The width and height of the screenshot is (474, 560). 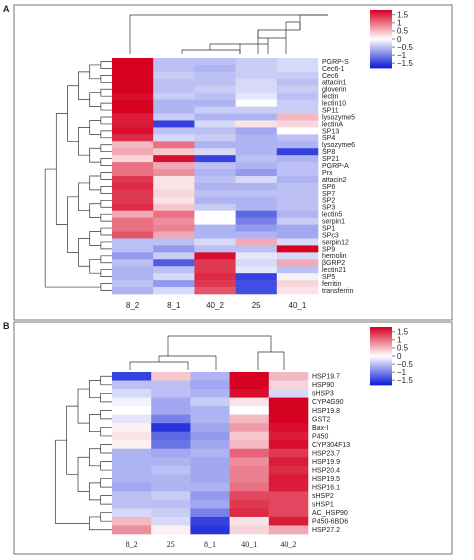 I want to click on row-label: SP9, so click(x=328, y=249).